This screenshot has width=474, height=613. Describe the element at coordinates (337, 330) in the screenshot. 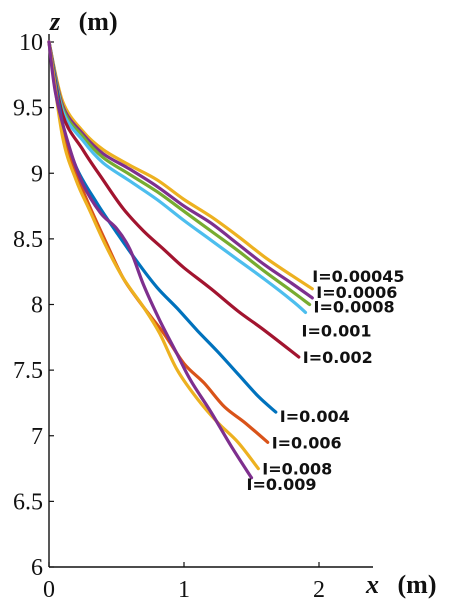

I see `series-label: I=0.001` at that location.